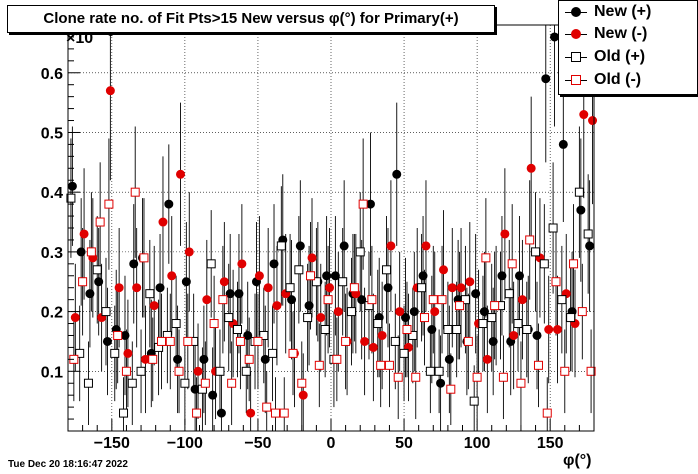 This screenshot has height=474, width=698. I want to click on x-tick-label: 50, so click(404, 443).